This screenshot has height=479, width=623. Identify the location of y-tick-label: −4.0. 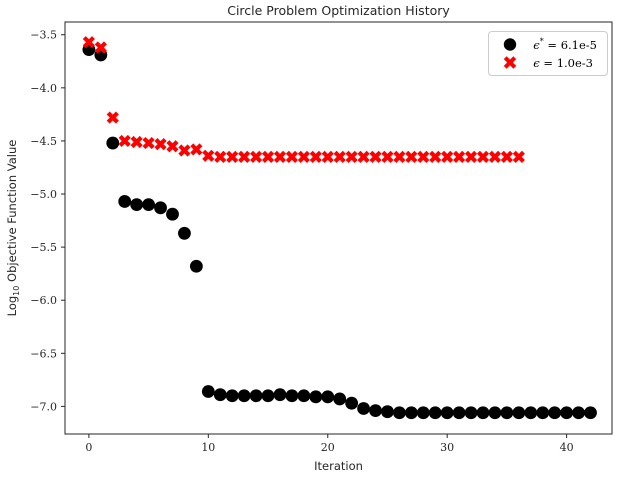
(43, 88).